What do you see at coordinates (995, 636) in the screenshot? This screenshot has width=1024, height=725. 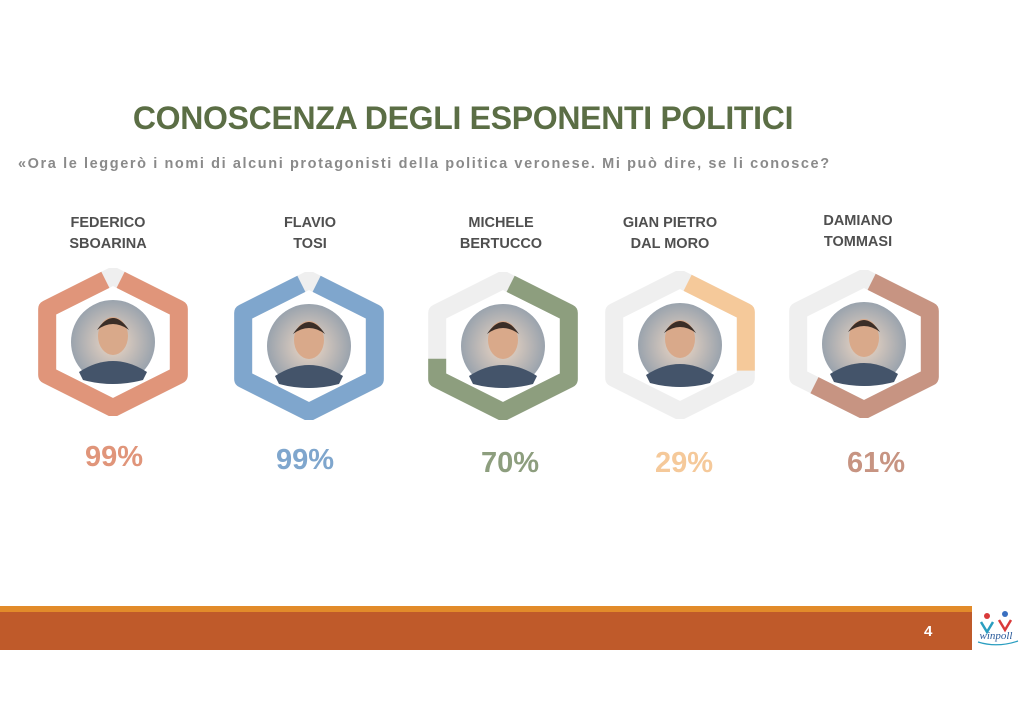 I see `logo-text: winpoll` at bounding box center [995, 636].